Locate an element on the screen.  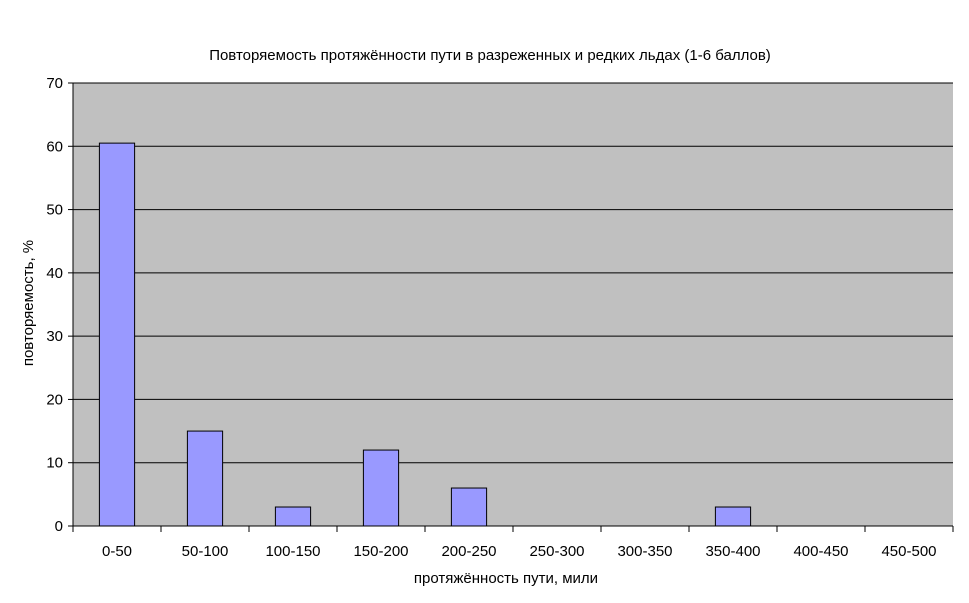
x-tick-label: 50-100 is located at coordinates (205, 551).